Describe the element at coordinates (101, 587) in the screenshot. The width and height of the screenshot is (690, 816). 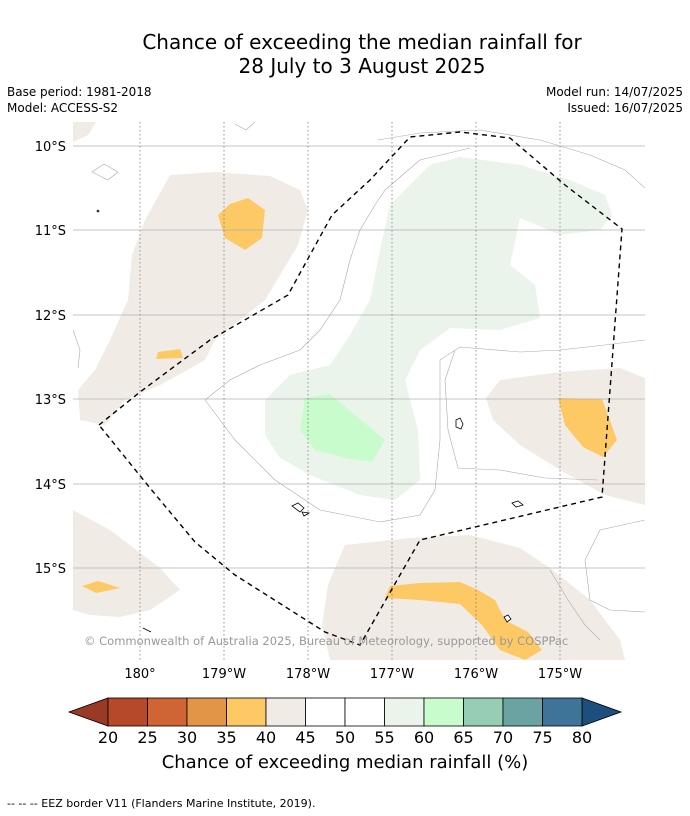
I see `region-35-40-southwest` at that location.